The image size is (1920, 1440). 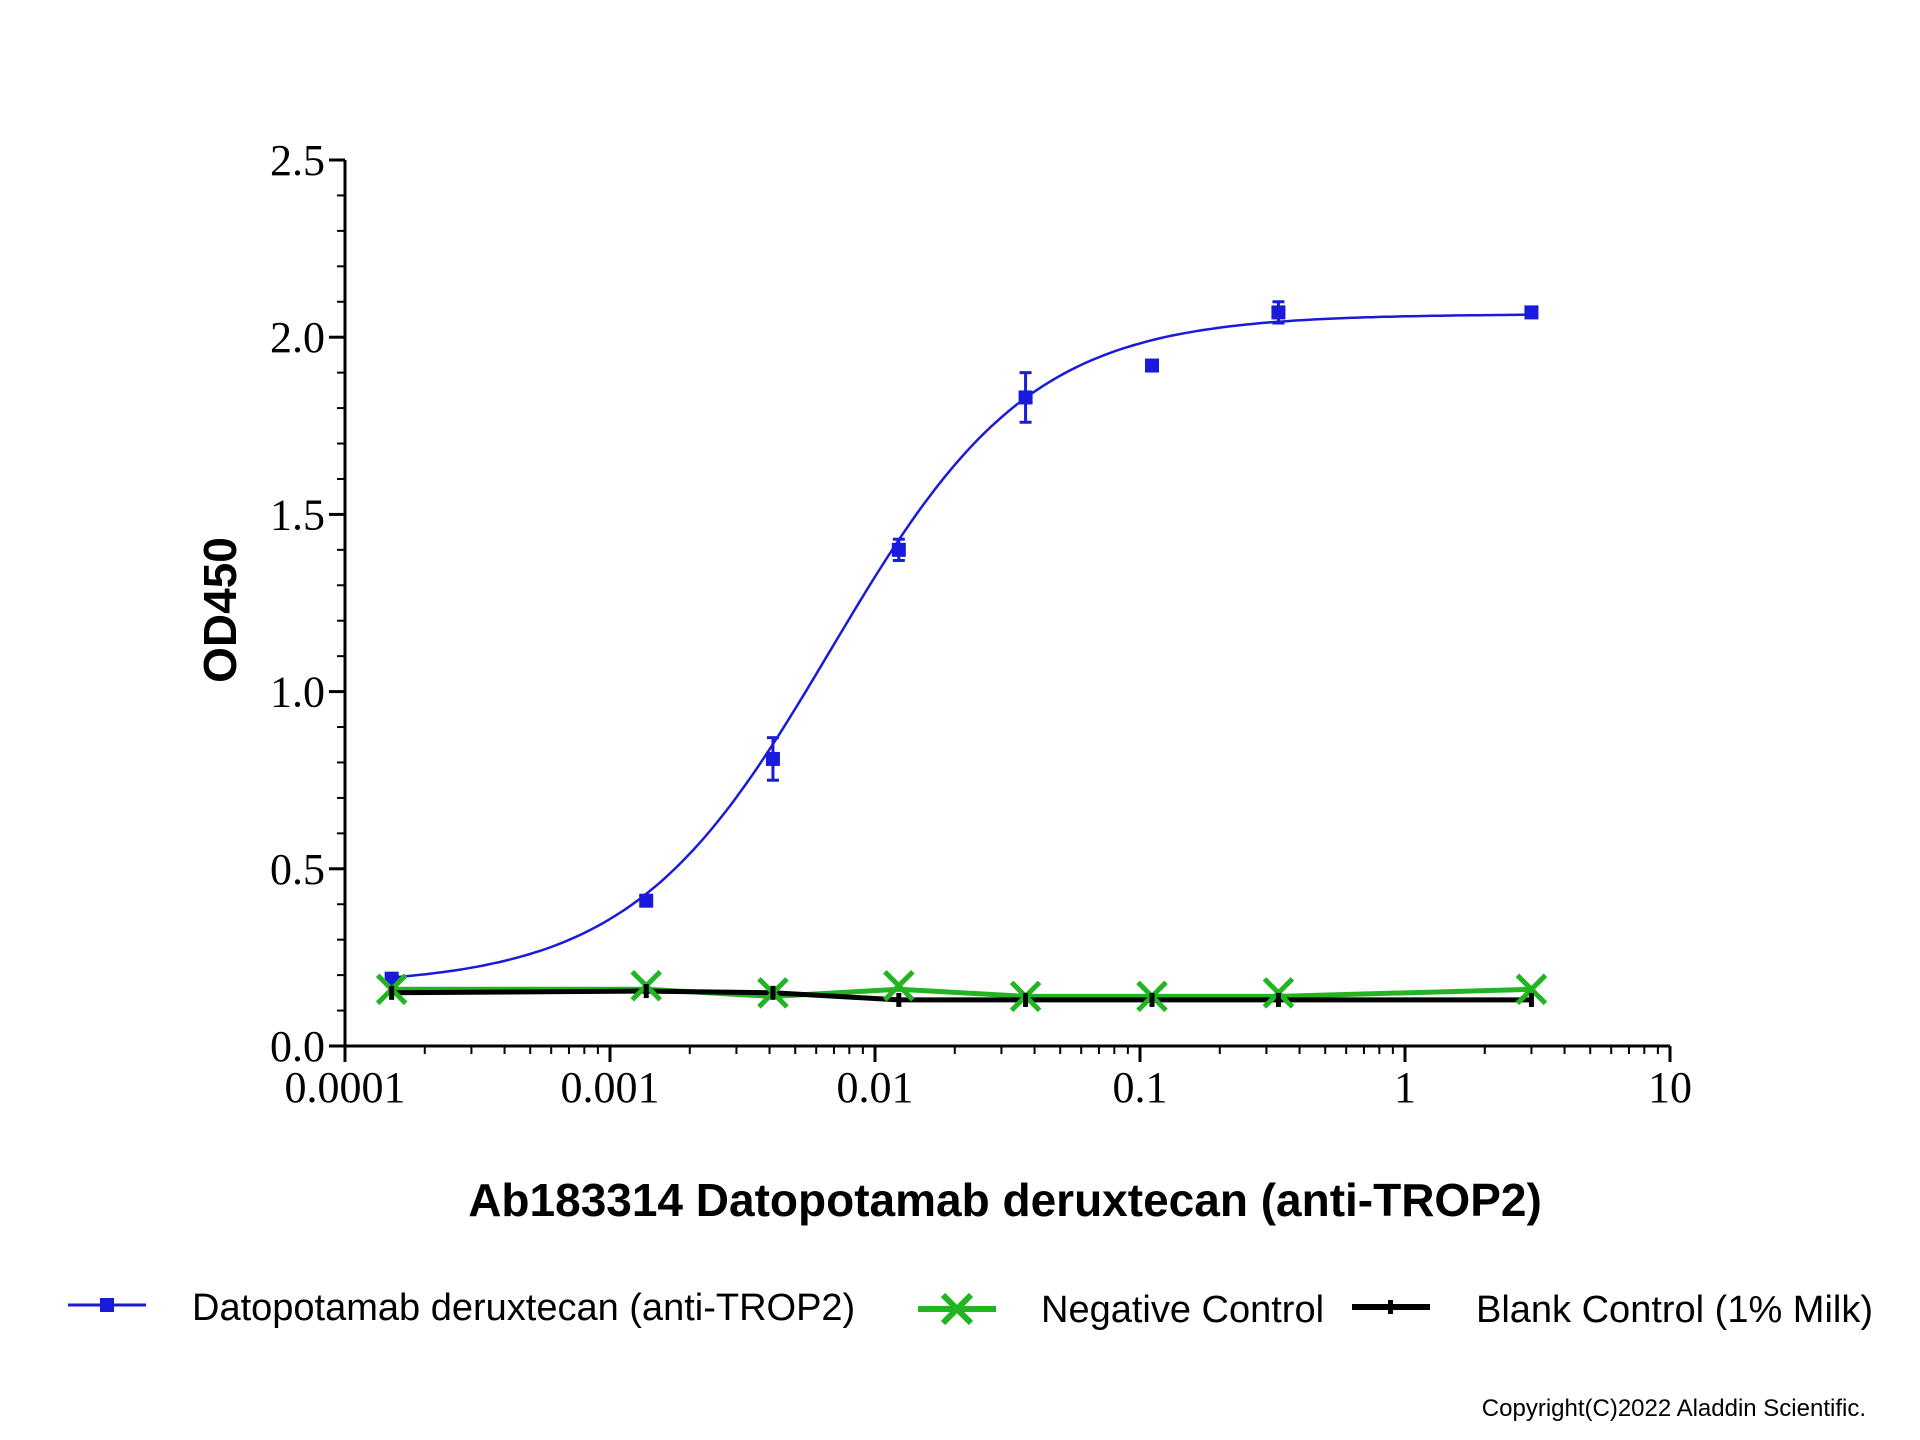 I want to click on x-tick-labels: 0.0001 0.001 0.01 0.1 1 10, so click(x=989, y=1087).